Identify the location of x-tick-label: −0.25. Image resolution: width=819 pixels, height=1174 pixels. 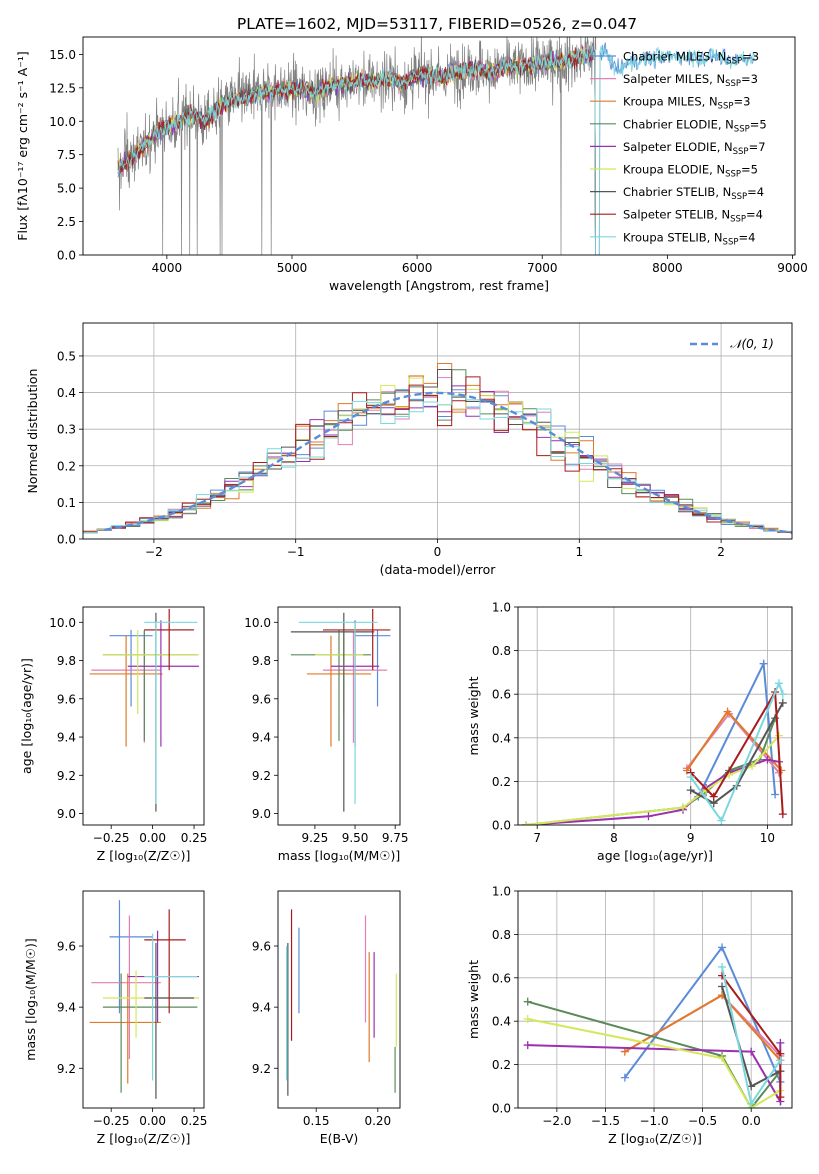
(111, 838).